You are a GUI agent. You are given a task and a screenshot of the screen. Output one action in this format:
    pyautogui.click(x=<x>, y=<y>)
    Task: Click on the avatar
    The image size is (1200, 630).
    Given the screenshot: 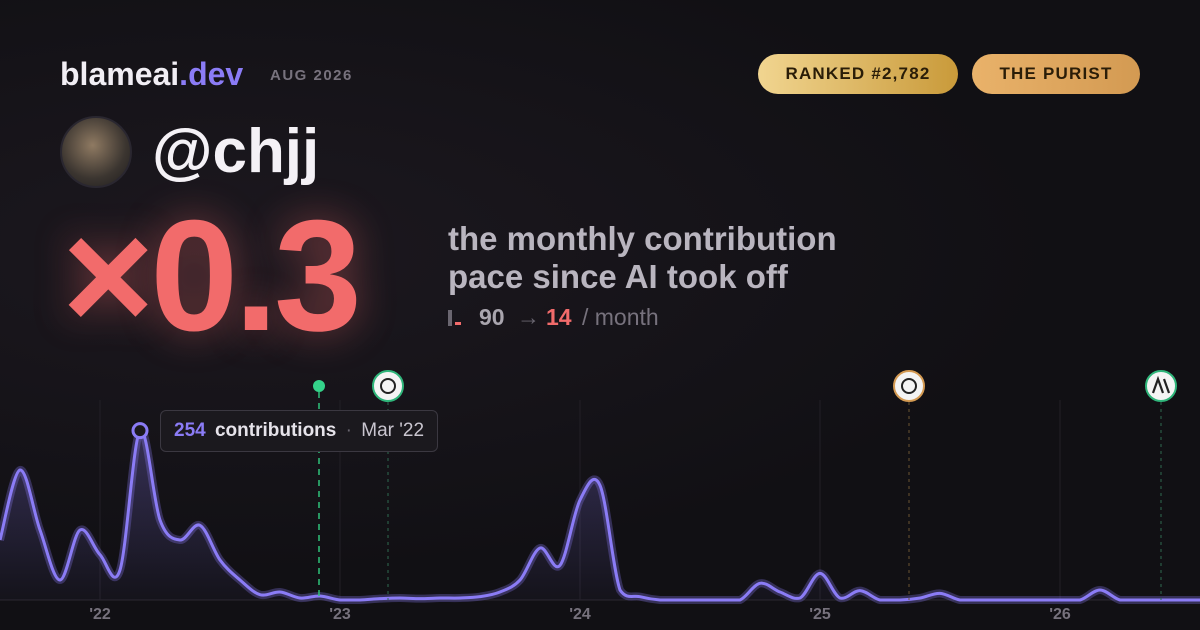 What is the action you would take?
    pyautogui.click(x=96, y=152)
    